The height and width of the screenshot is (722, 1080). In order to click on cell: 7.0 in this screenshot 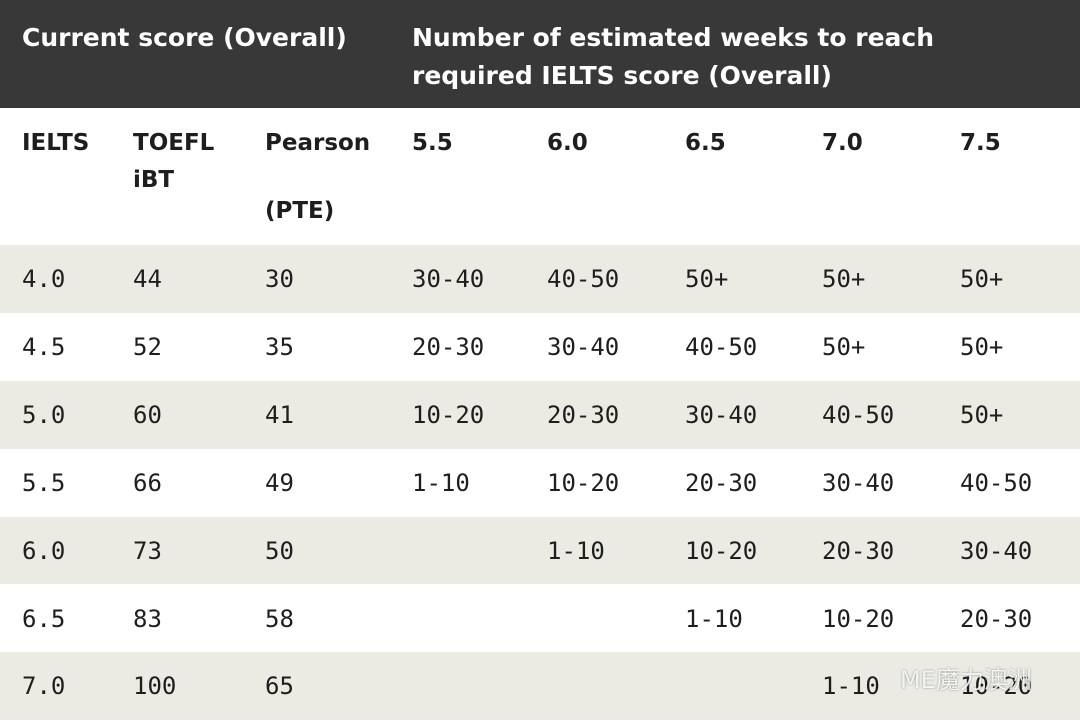, I will do `click(44, 686)`.